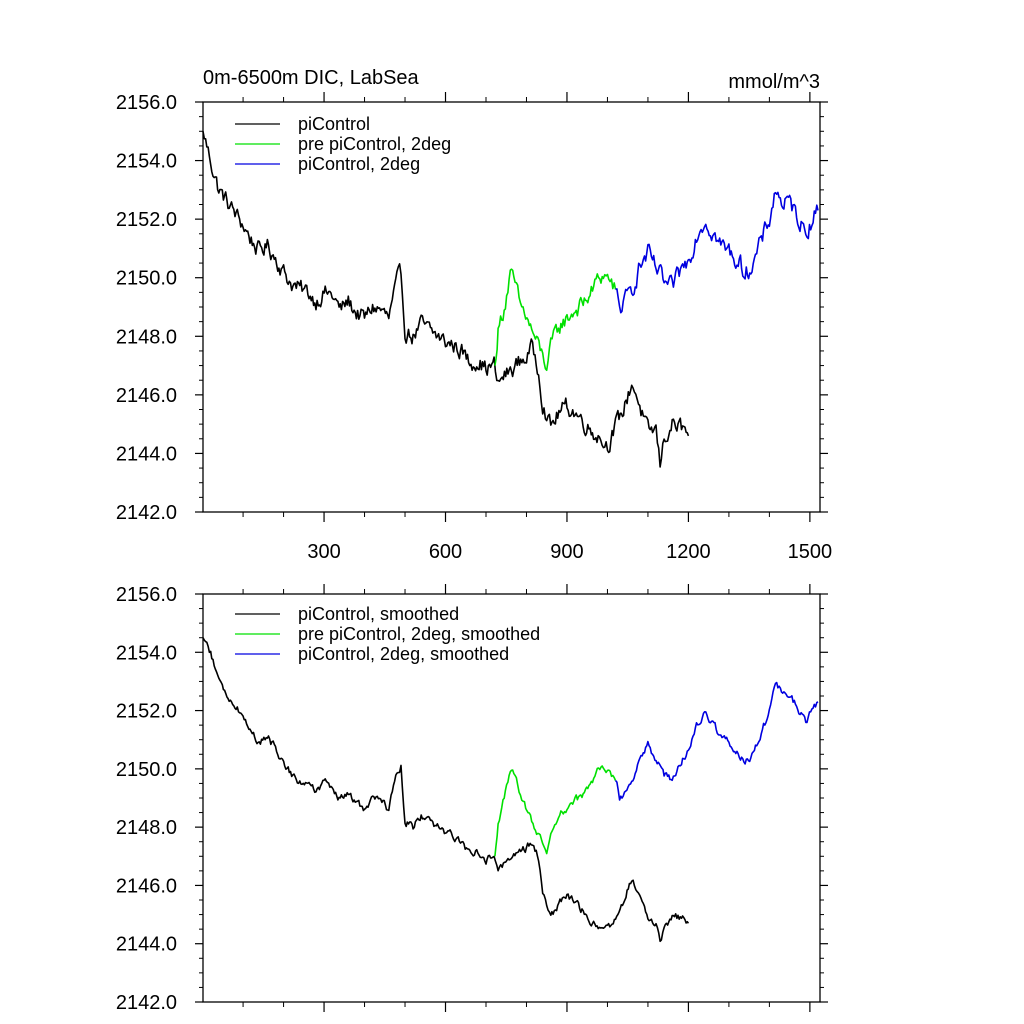 The width and height of the screenshot is (1024, 1024). What do you see at coordinates (566, 552) in the screenshot?
I see `x-tick-label: 900` at bounding box center [566, 552].